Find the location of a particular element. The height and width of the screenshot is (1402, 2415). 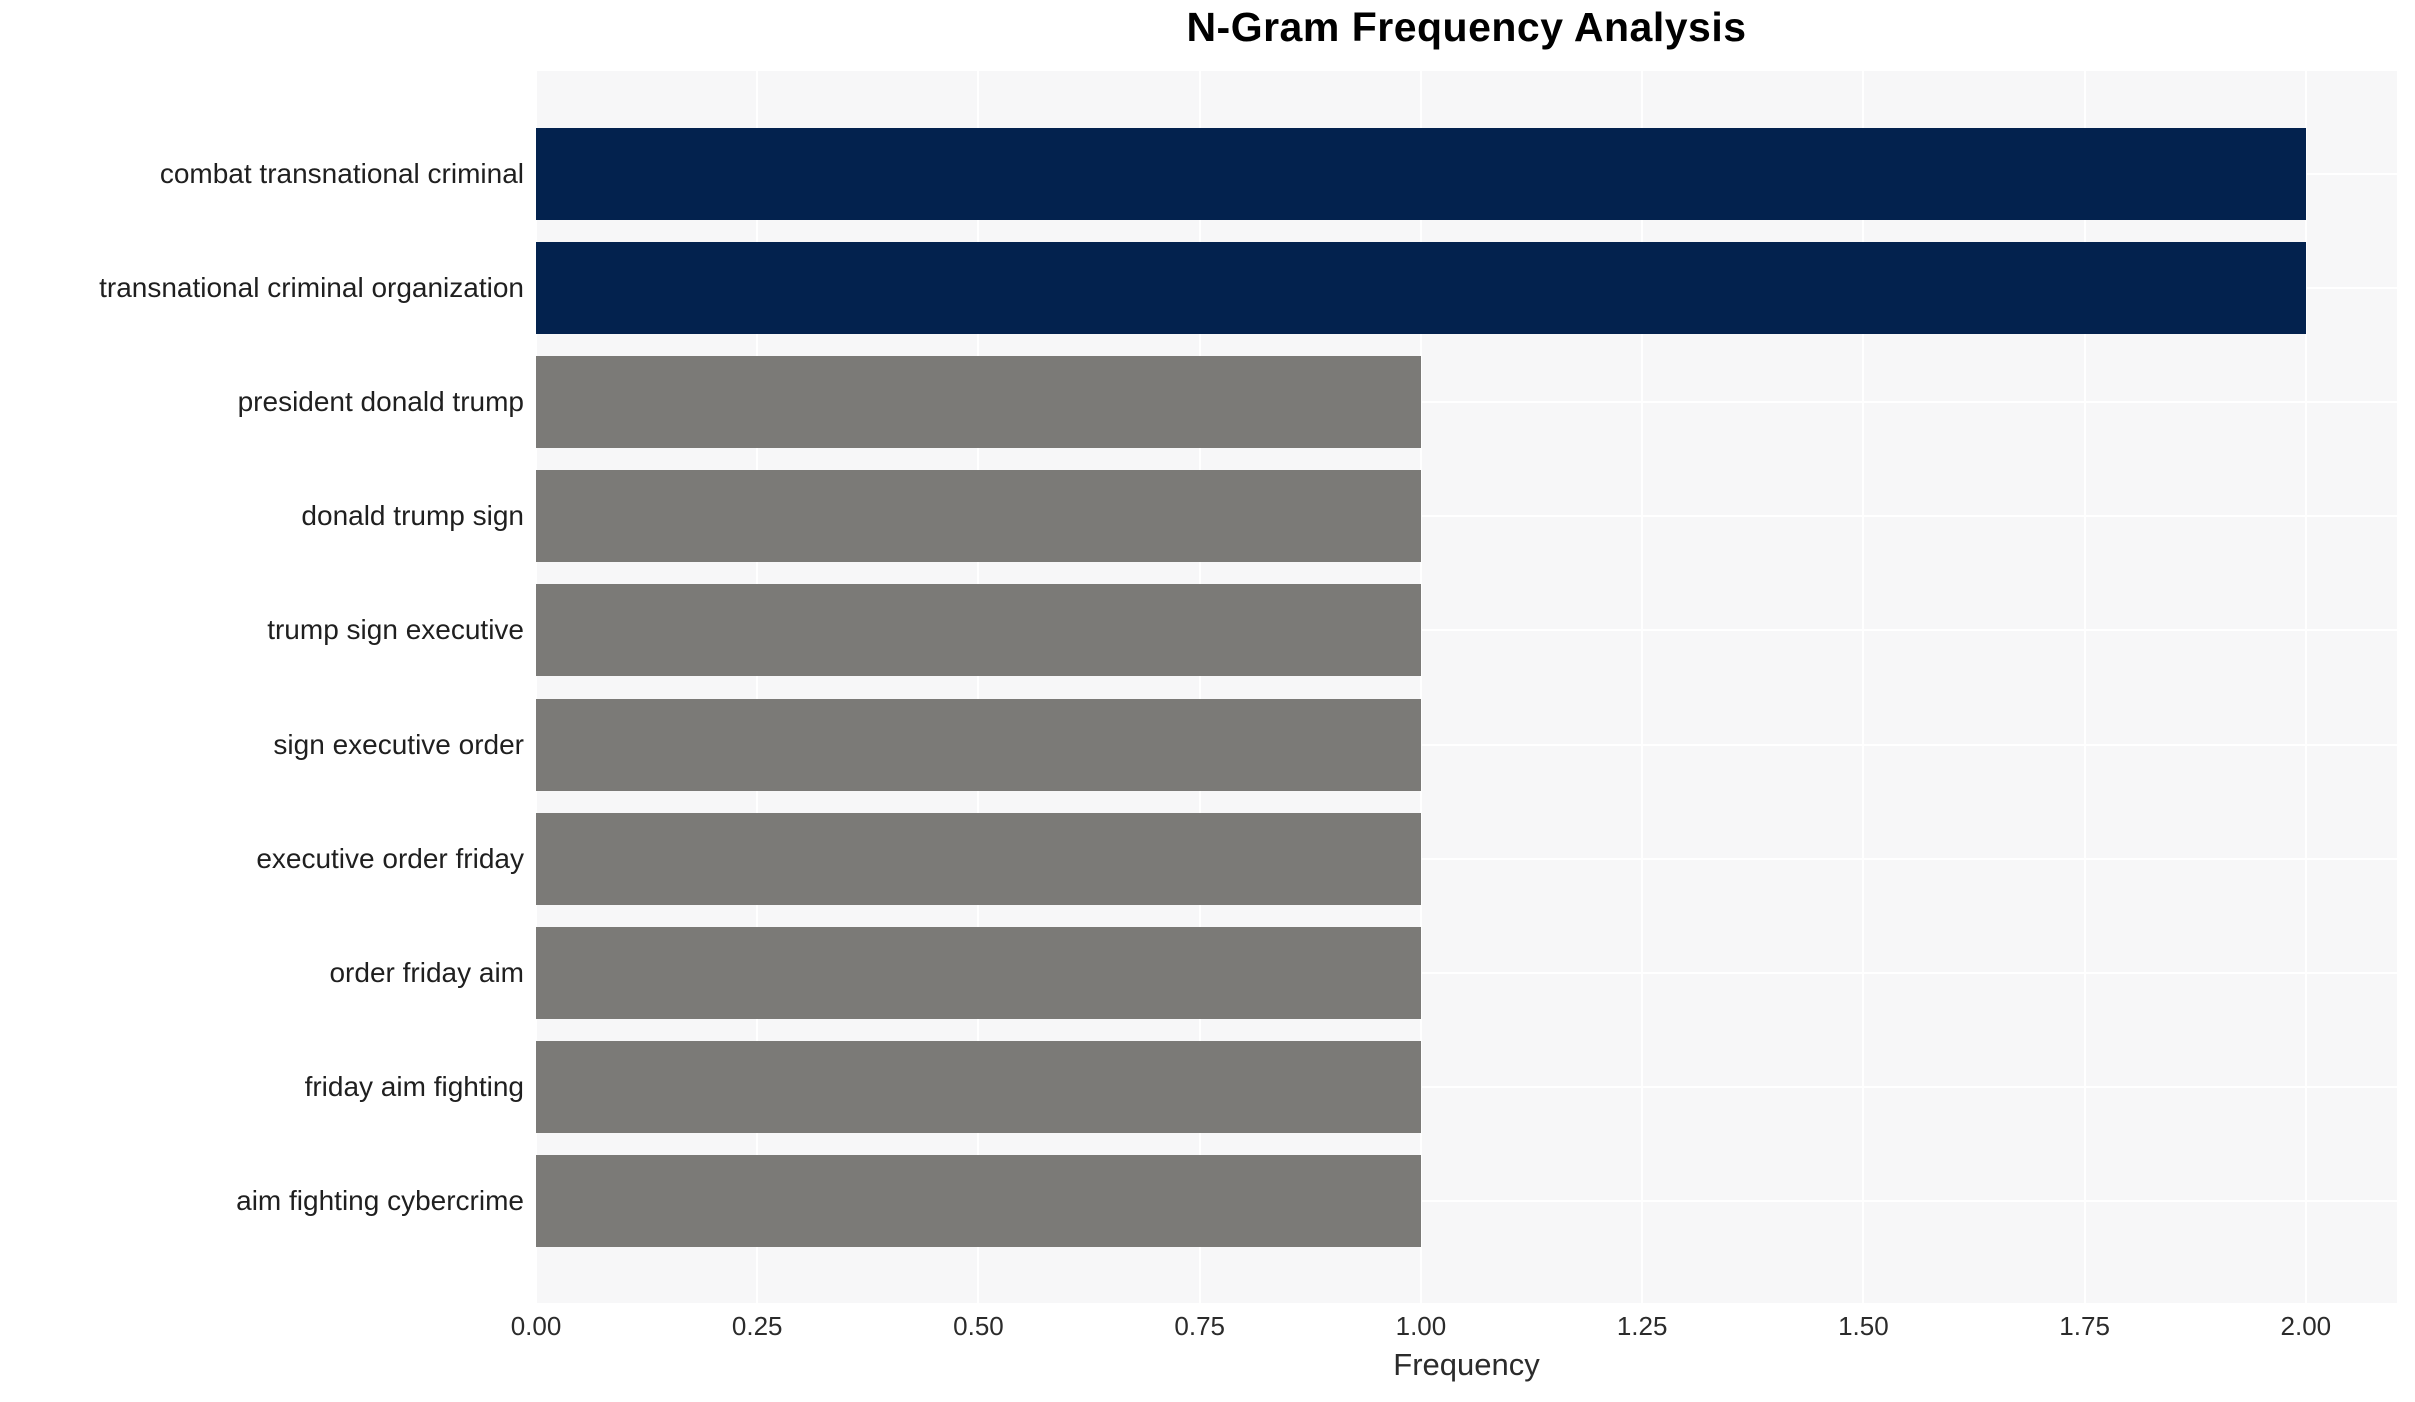

x-tick-label: 0.00 is located at coordinates (536, 1326).